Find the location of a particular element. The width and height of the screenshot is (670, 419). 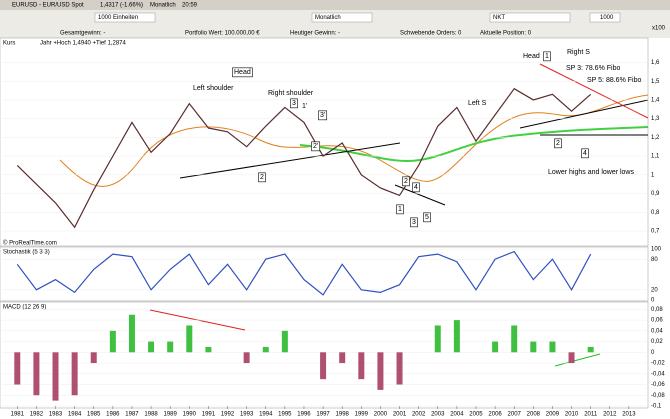

x-tick-label: 1988 is located at coordinates (151, 415).